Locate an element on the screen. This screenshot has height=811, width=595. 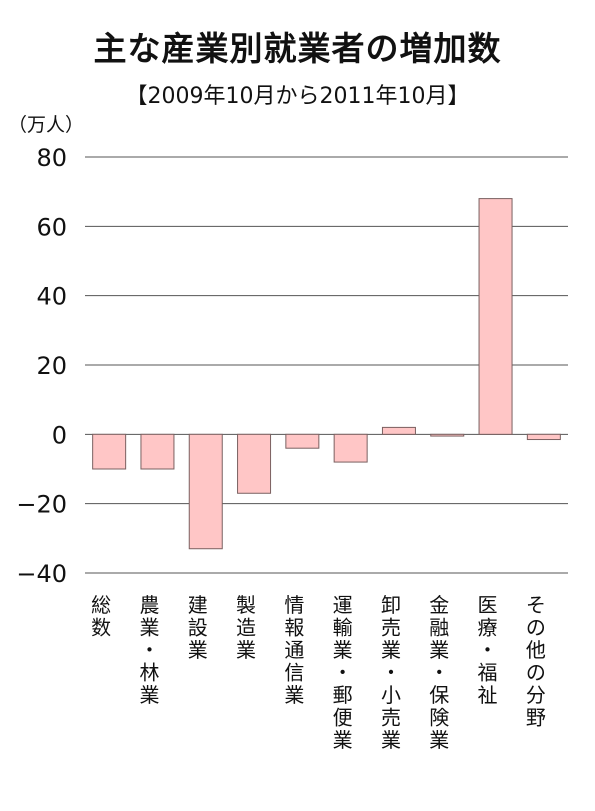
x-tick-label: 医療・福祉 is located at coordinates (488, 650).